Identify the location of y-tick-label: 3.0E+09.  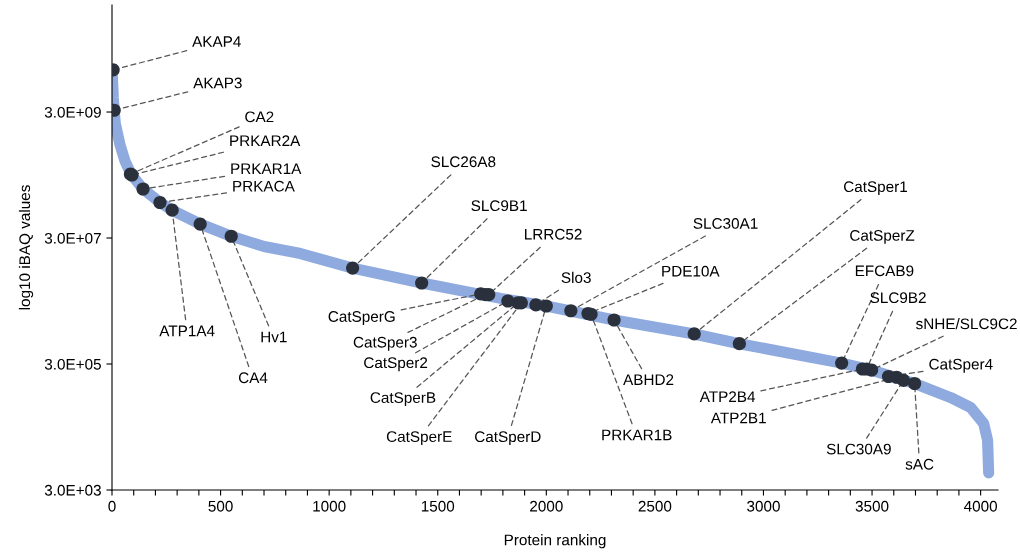
(72, 112).